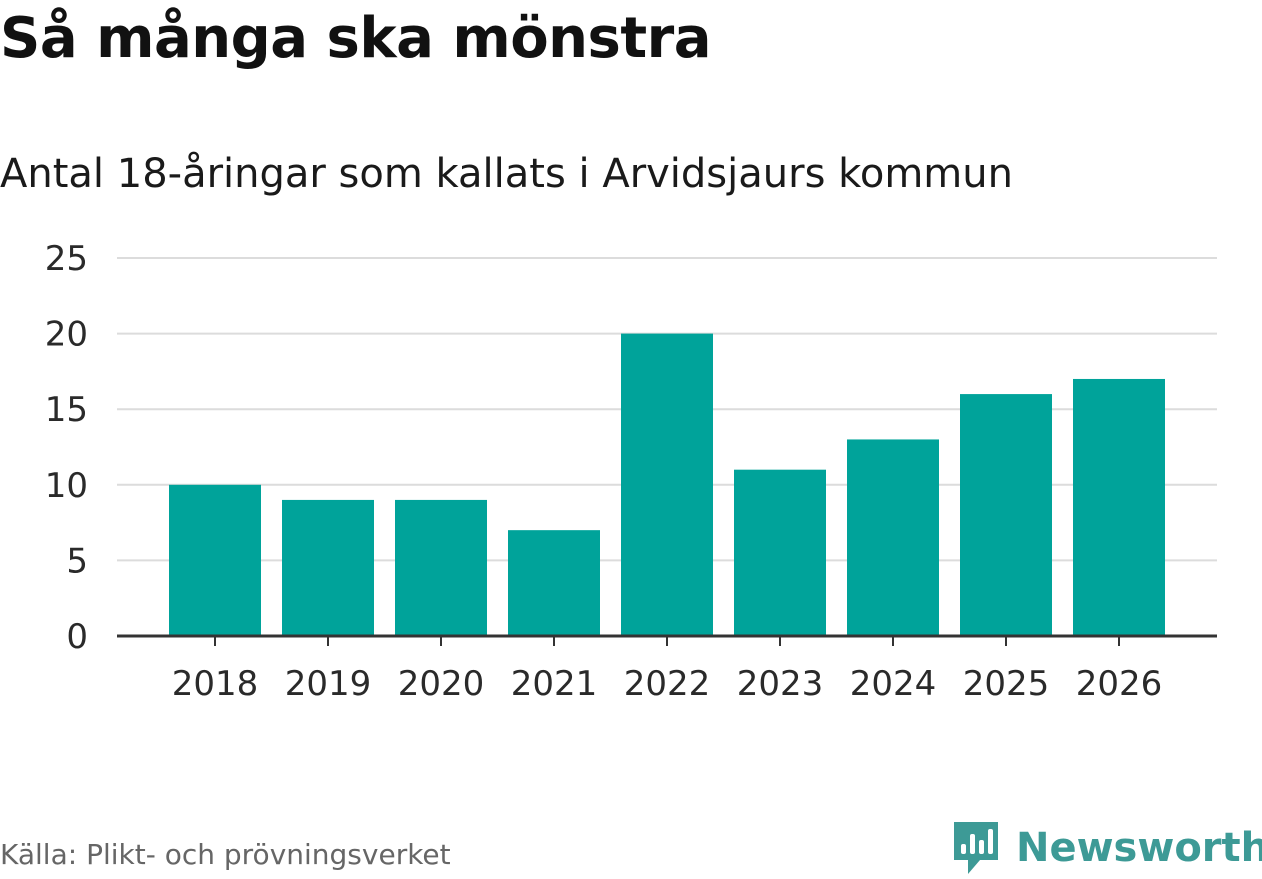 This screenshot has width=1262, height=879. What do you see at coordinates (66, 410) in the screenshot?
I see `y-tick-label: 15` at bounding box center [66, 410].